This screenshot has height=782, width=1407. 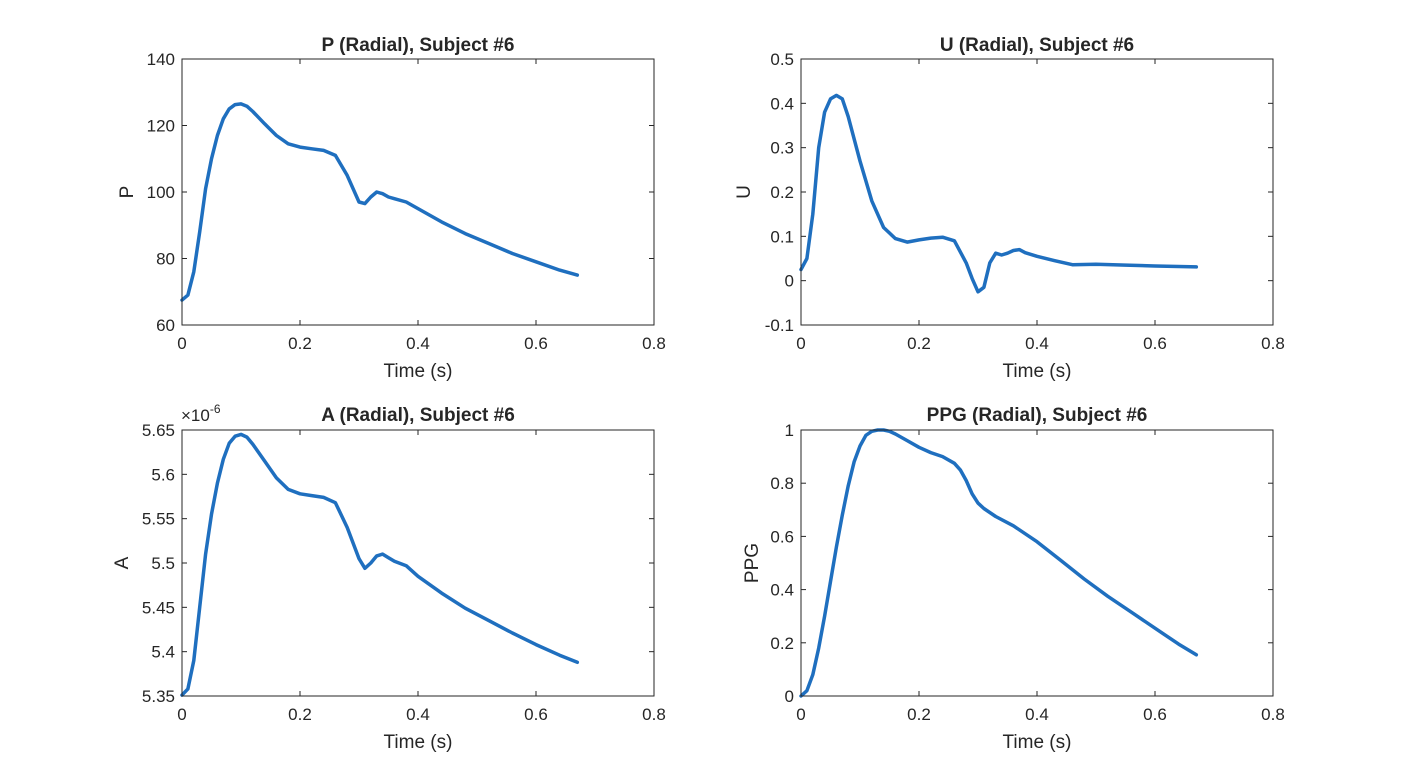 I want to click on y-axis-label: A, so click(x=122, y=562).